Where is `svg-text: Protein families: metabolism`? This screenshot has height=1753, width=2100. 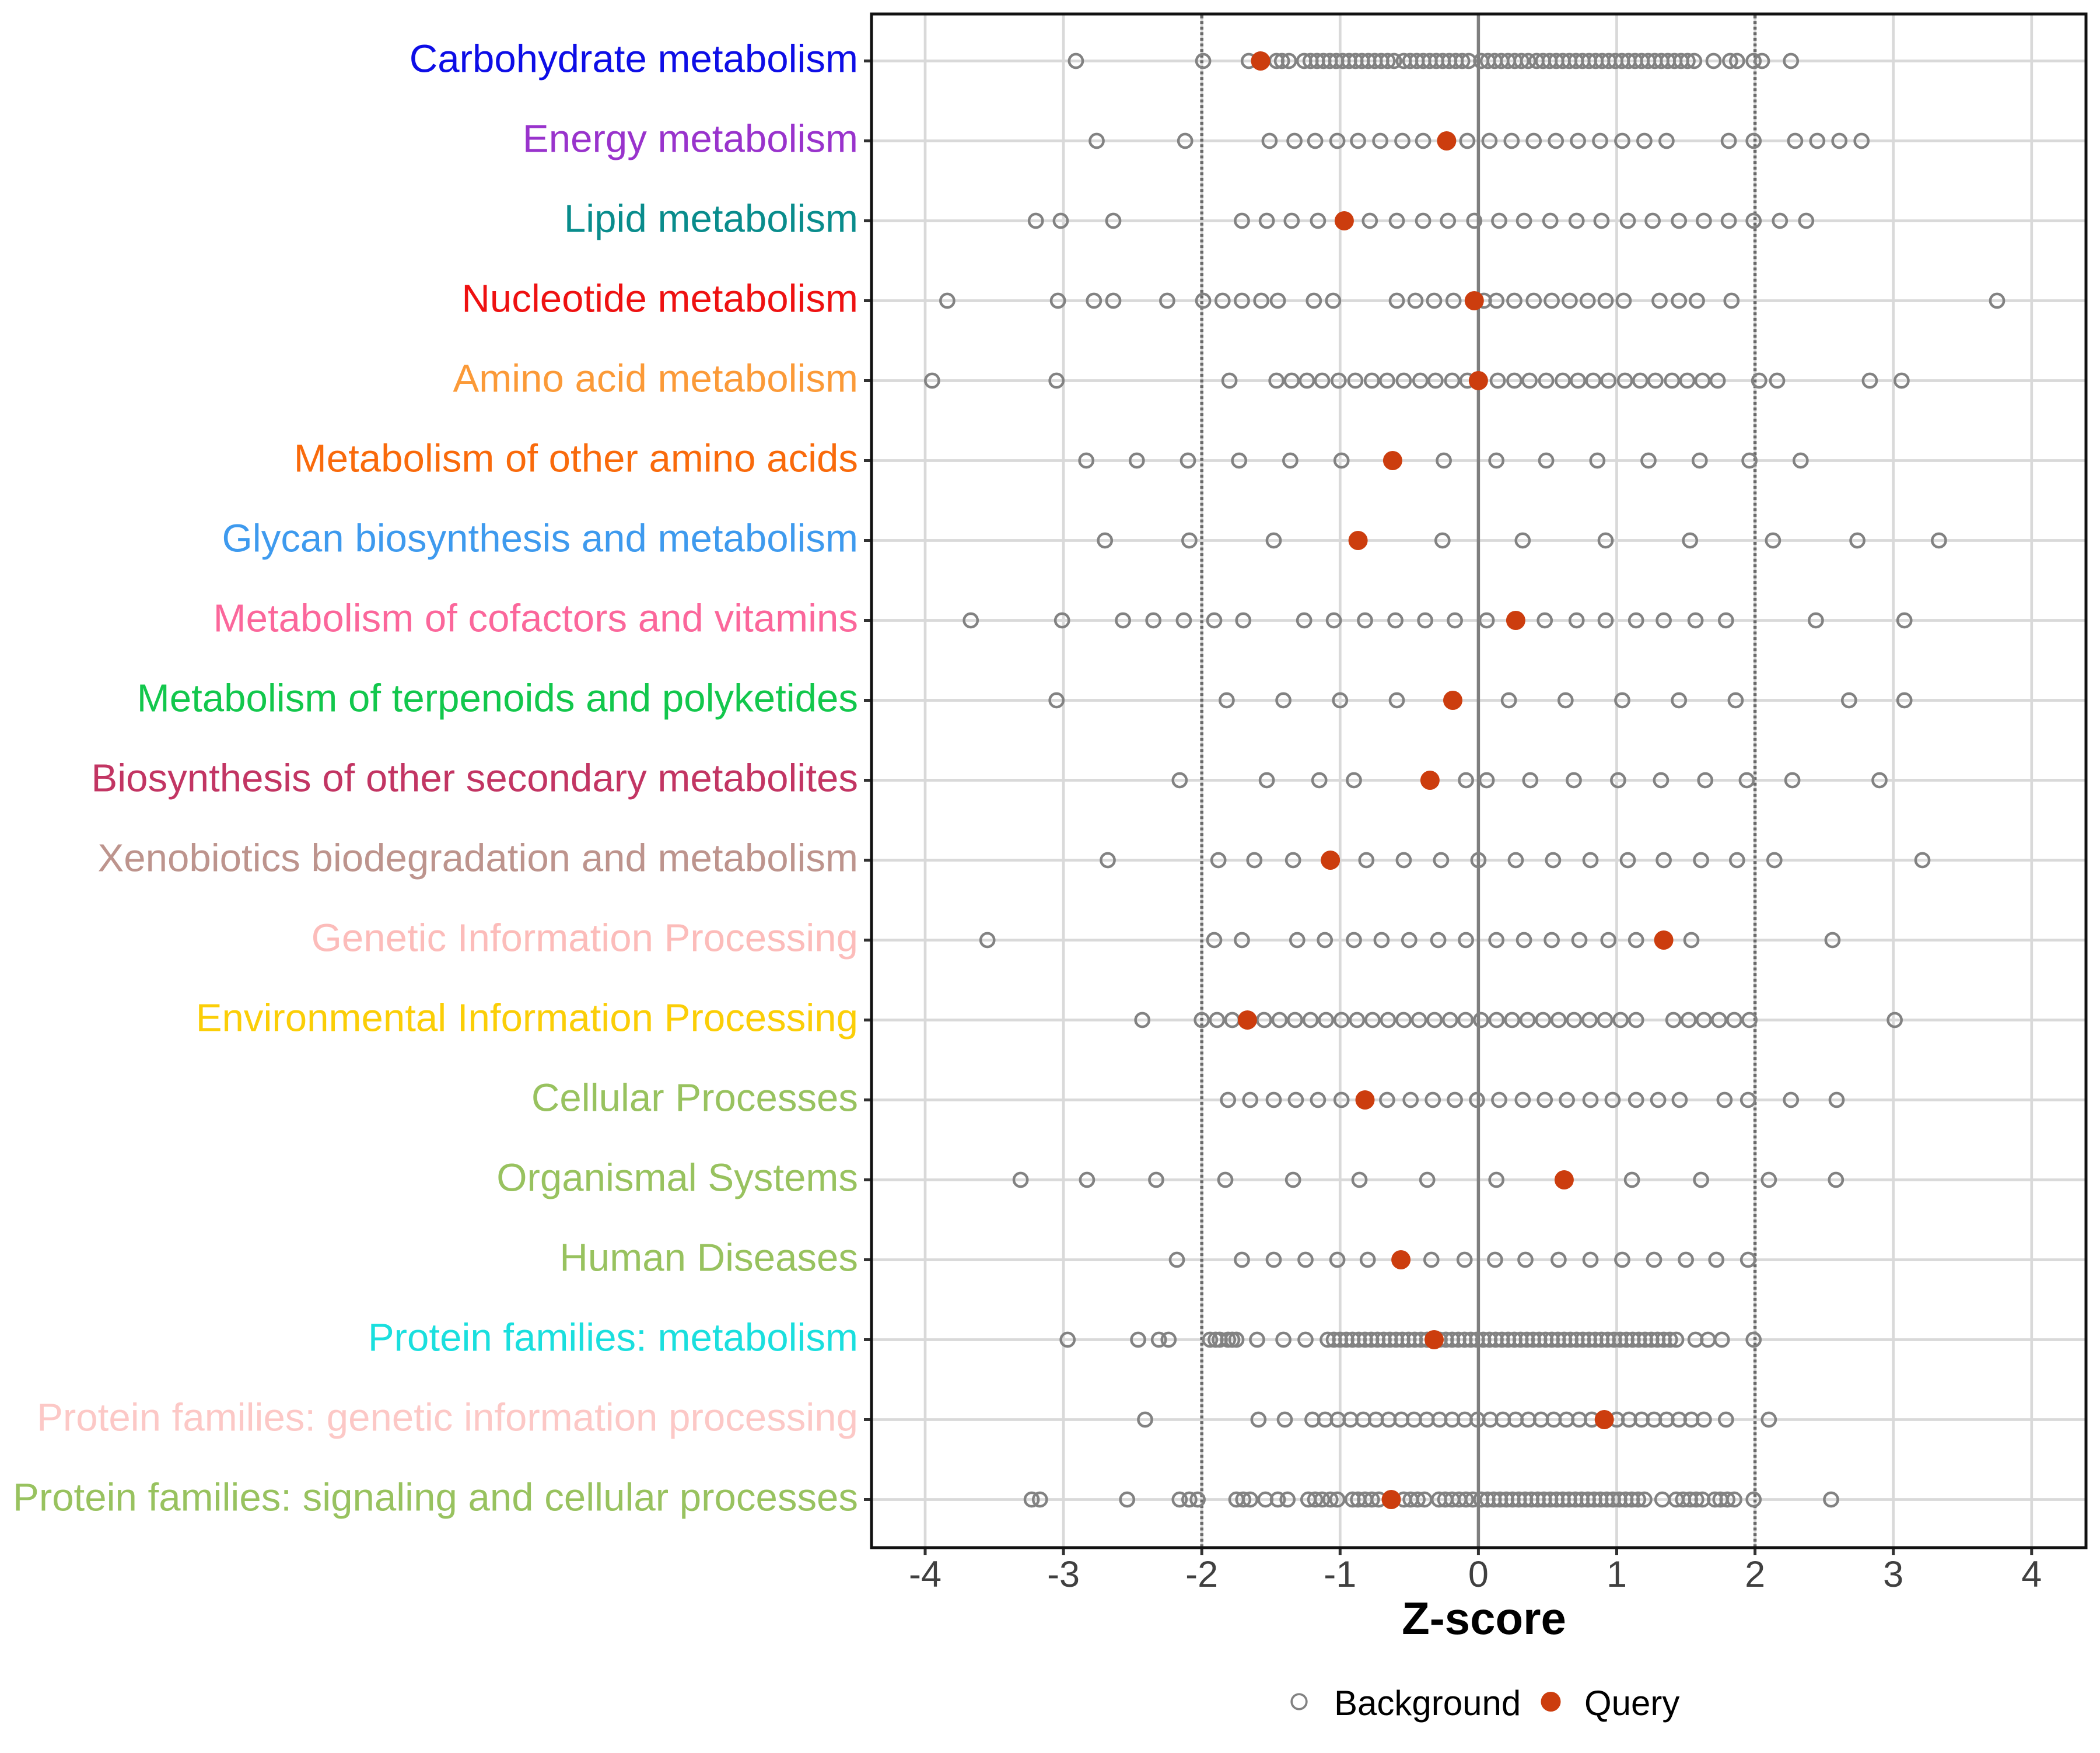
svg-text: Protein families: metabolism is located at coordinates (613, 1338).